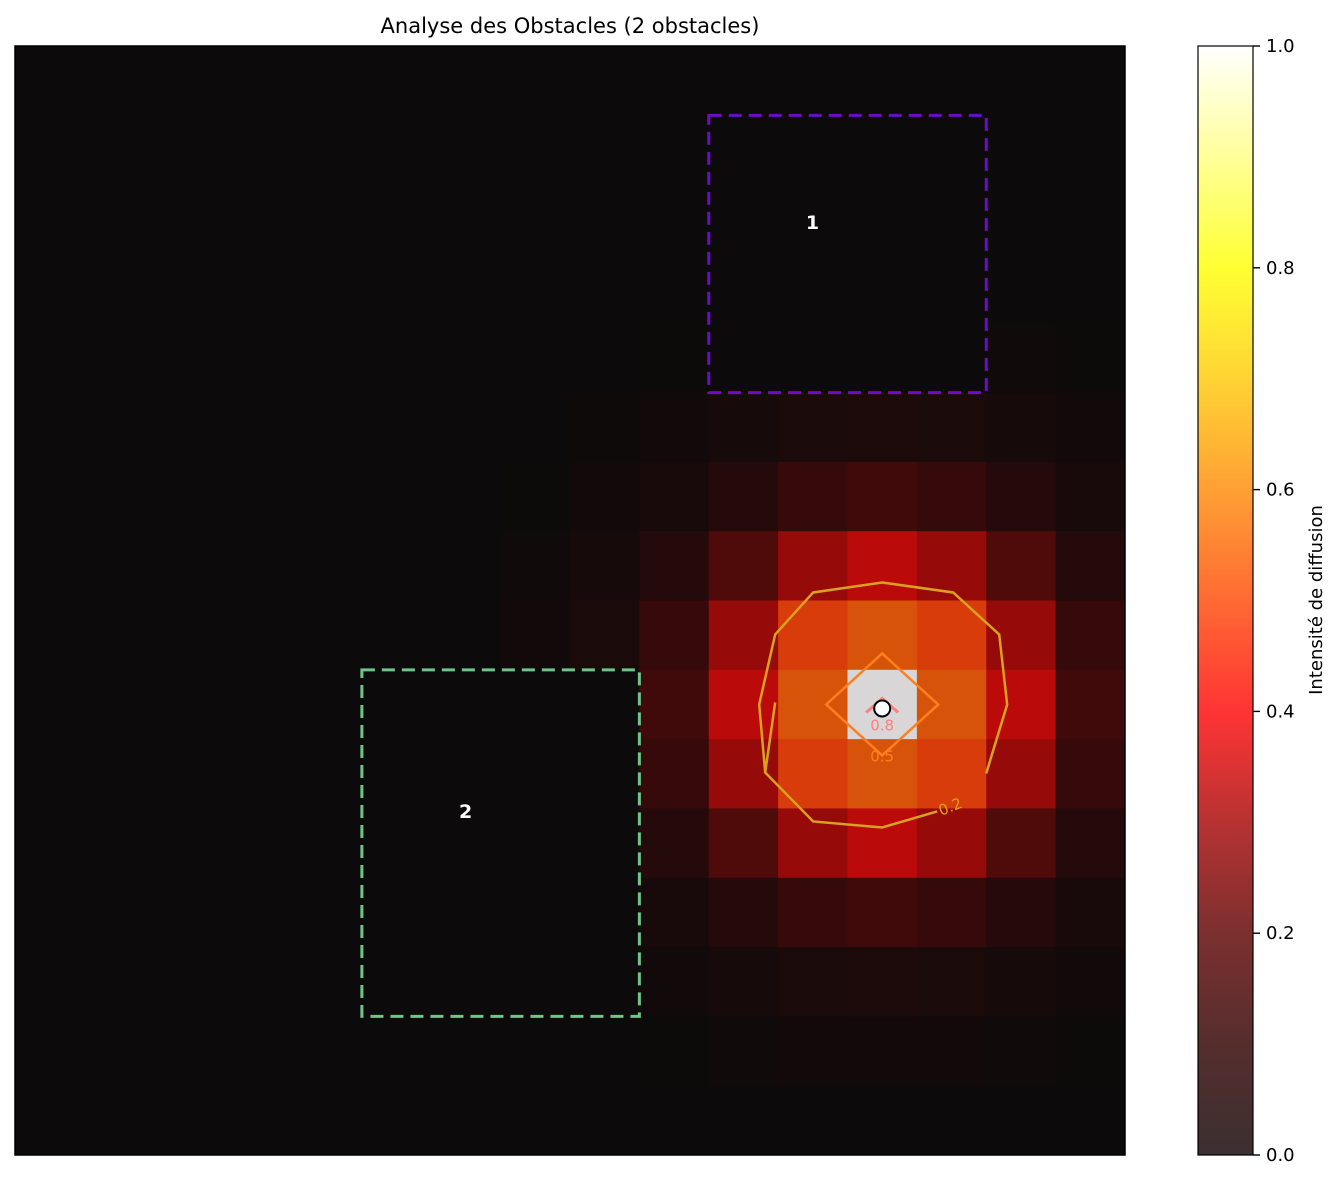  Describe the element at coordinates (850, 765) in the screenshot. I see `contour-line-outer-segment` at that location.